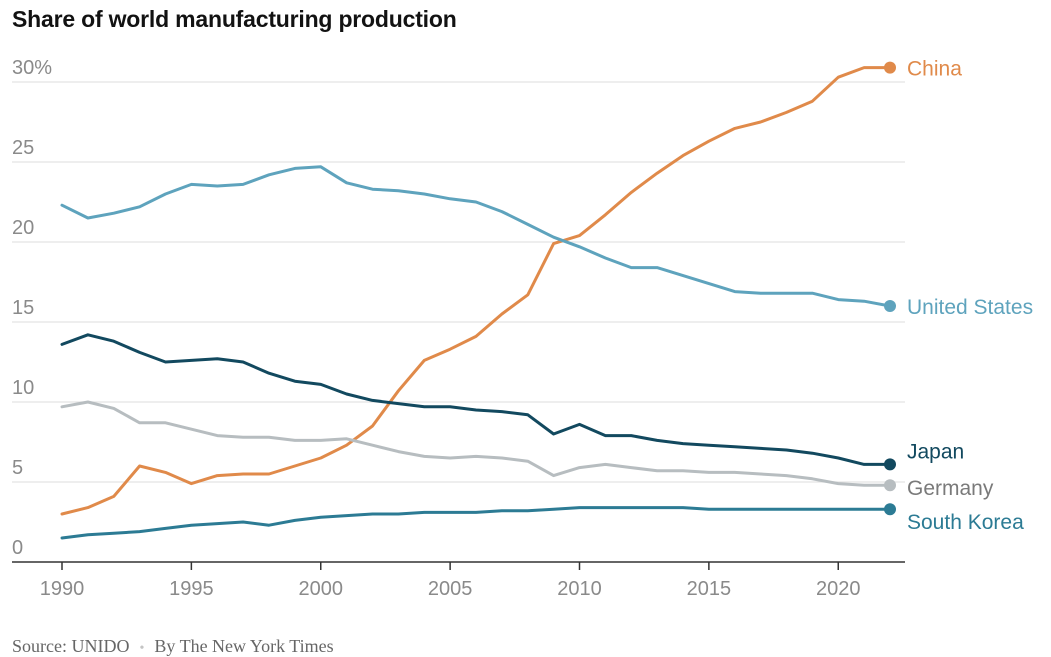 The image size is (1051, 657). Describe the element at coordinates (23, 388) in the screenshot. I see `y-tick-label-10: 10` at that location.